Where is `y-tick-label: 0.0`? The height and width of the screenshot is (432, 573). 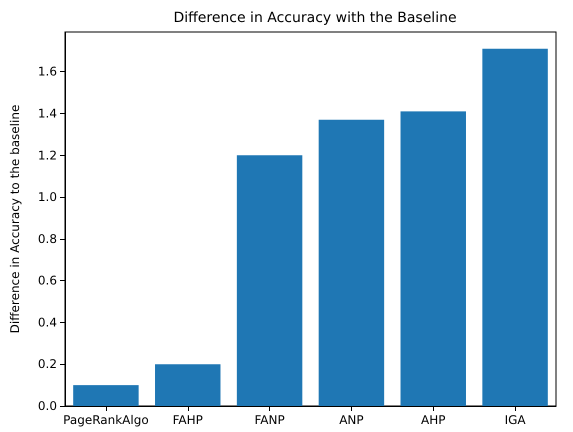 y-tick-label: 0.0 is located at coordinates (47, 406).